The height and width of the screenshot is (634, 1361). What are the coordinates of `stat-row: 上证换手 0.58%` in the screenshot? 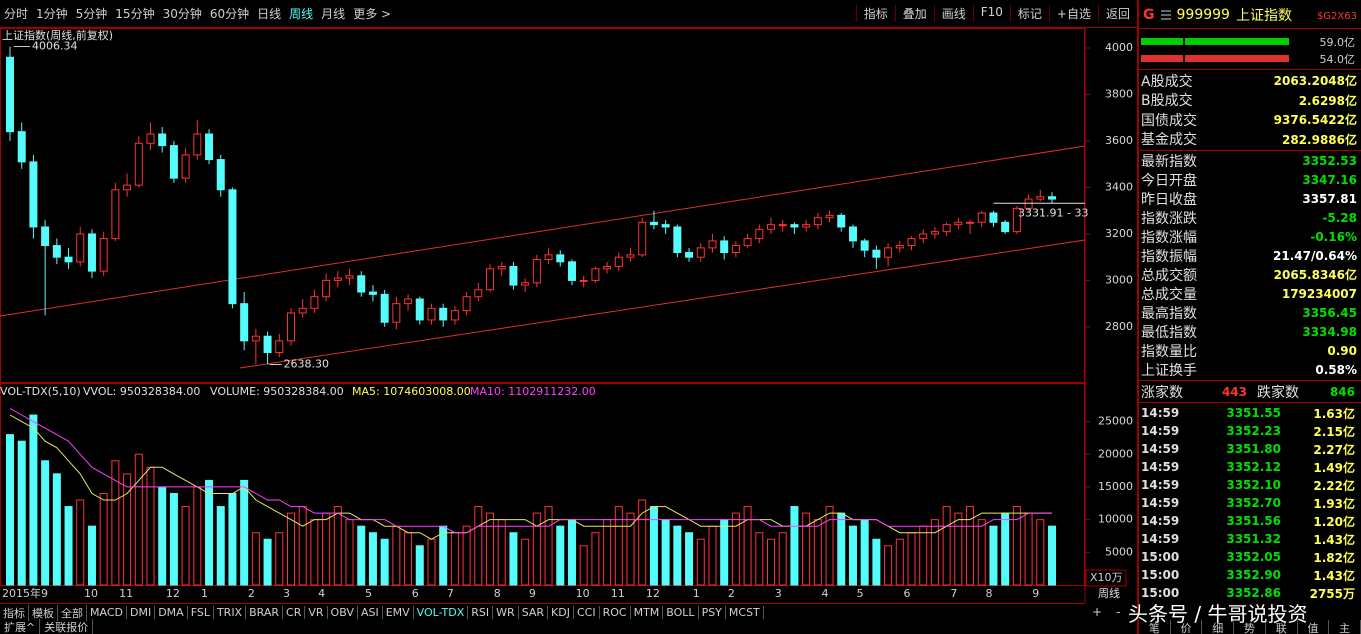 It's located at (1249, 369).